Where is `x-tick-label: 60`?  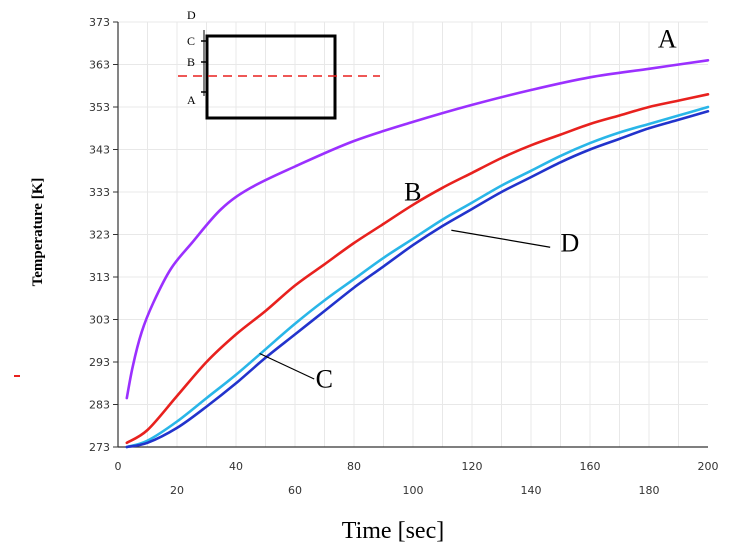 x-tick-label: 60 is located at coordinates (295, 490).